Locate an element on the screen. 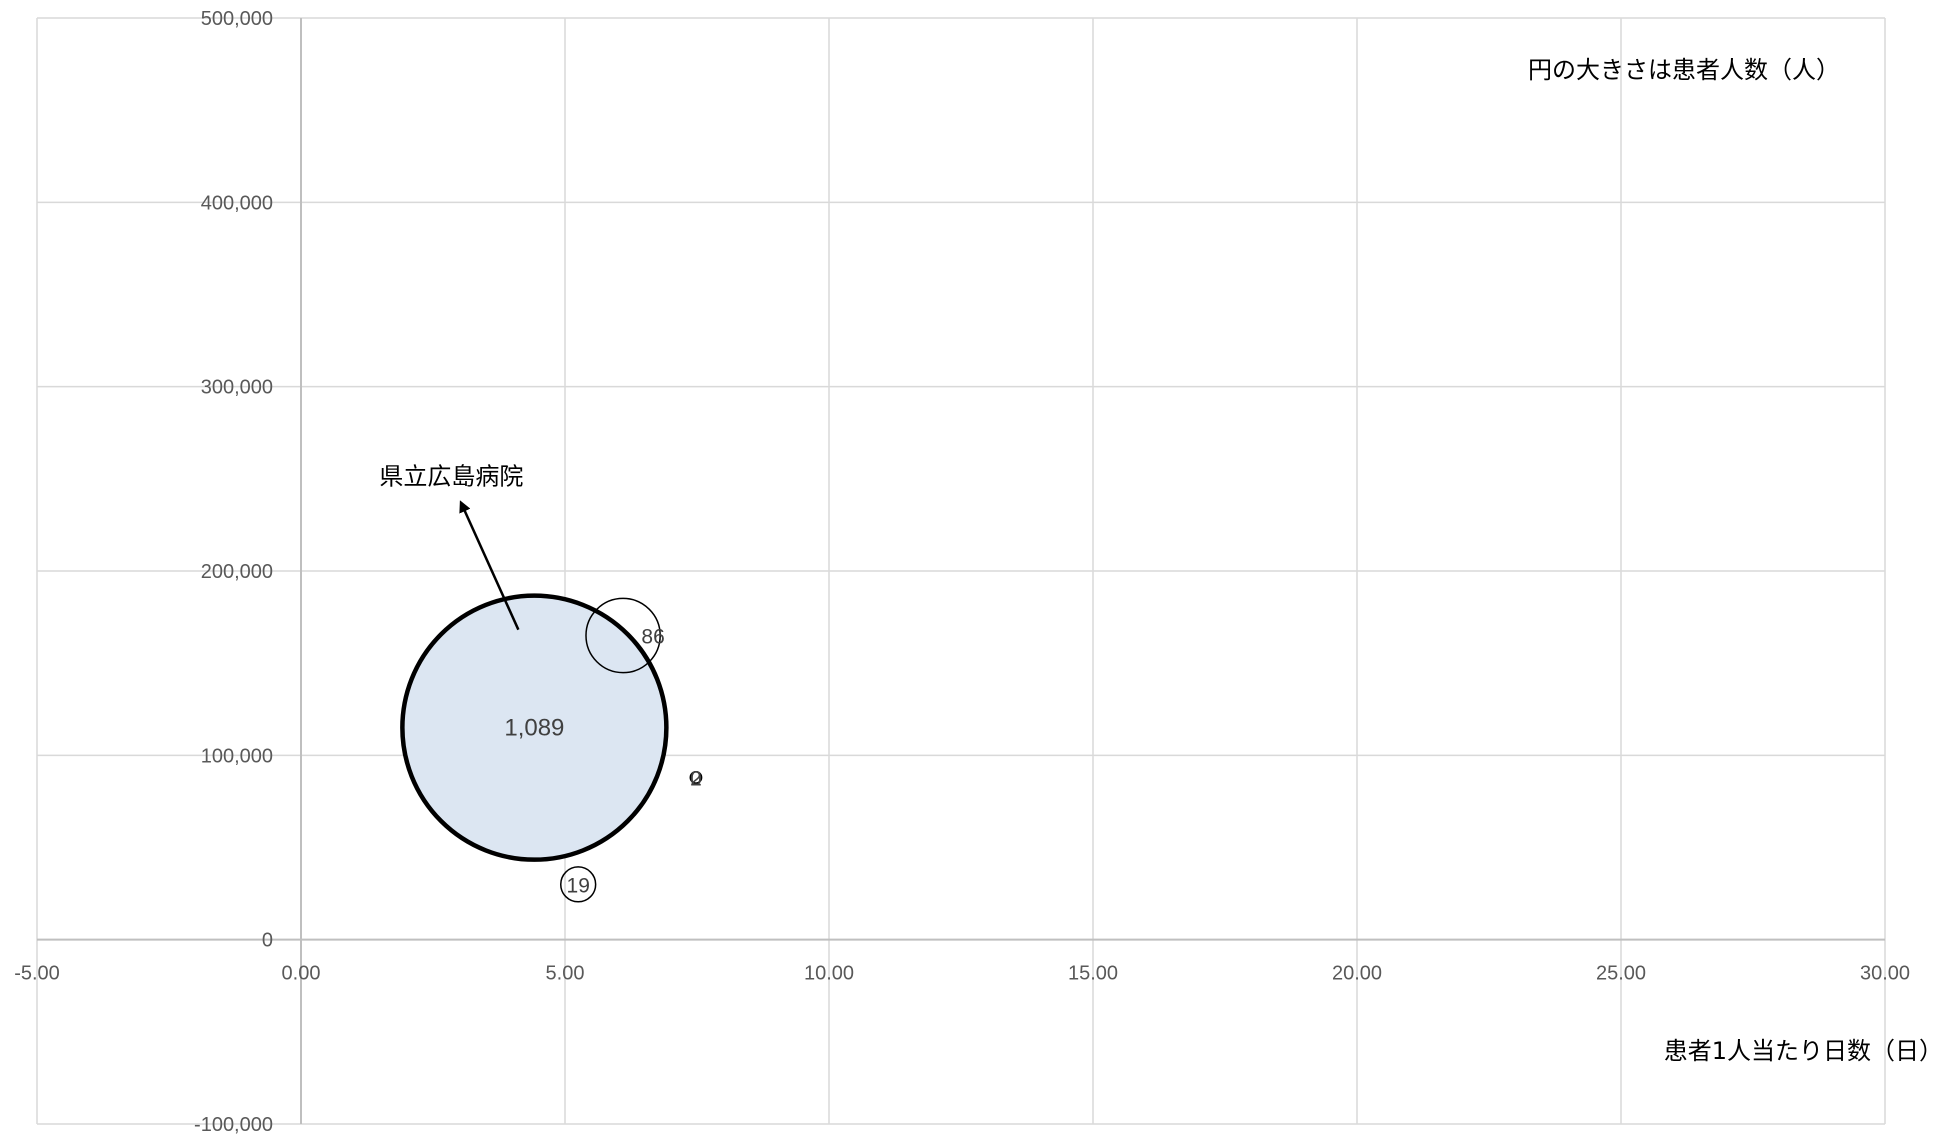  x-tick-label: 15.00 is located at coordinates (1093, 974).